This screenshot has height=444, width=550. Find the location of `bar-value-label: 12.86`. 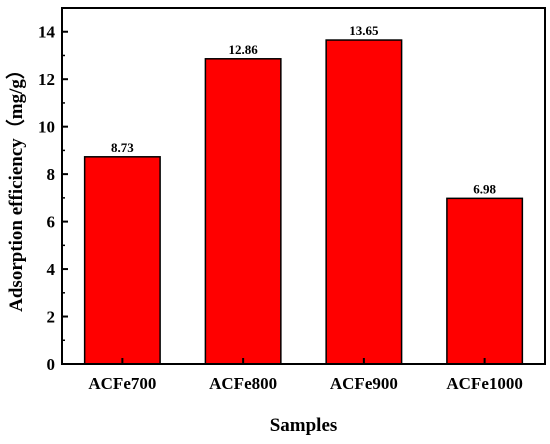

bar-value-label: 12.86 is located at coordinates (244, 49).